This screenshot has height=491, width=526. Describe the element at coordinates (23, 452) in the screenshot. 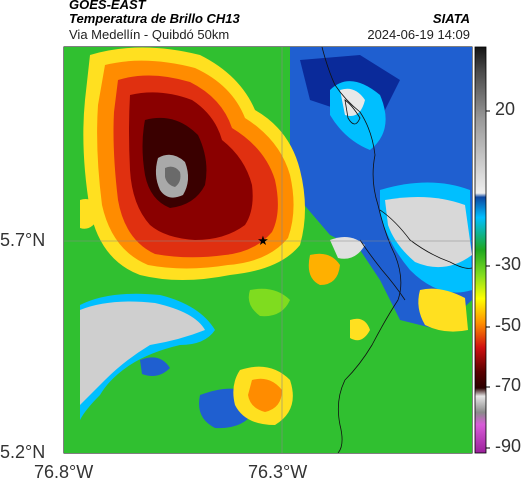

I see `lat-tick-label: 5.2°N` at that location.